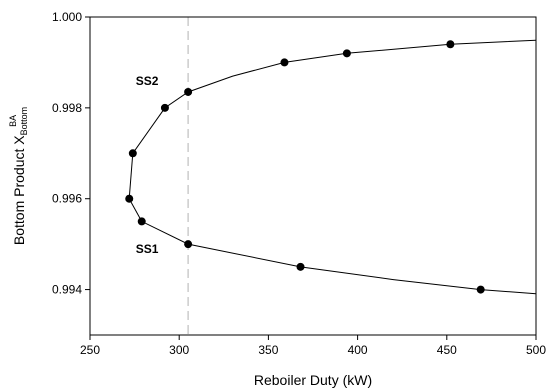  Describe the element at coordinates (19, 190) in the screenshot. I see `y-axis-title-main: Bottom Product X` at that location.